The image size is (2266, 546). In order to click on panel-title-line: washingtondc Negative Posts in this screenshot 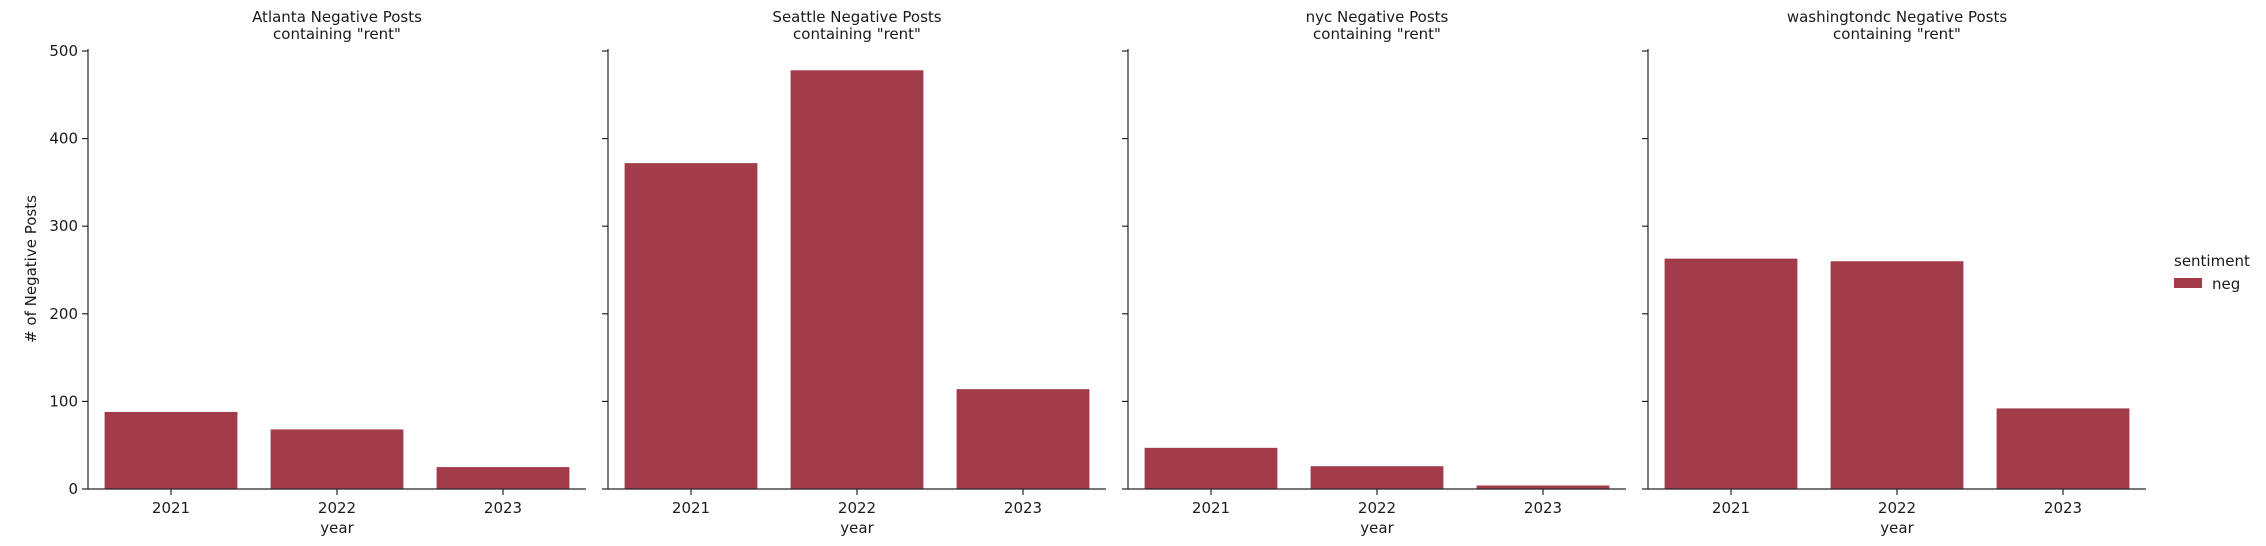, I will do `click(1897, 17)`.